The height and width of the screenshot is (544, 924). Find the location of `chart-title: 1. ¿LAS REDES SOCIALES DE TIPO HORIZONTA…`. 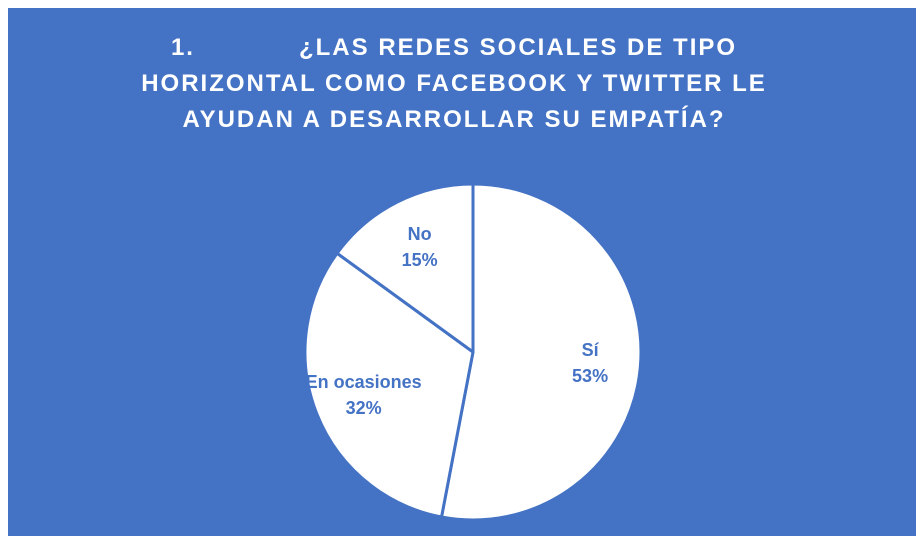

chart-title: 1. ¿LAS REDES SOCIALES DE TIPO HORIZONTA… is located at coordinates (458, 83).